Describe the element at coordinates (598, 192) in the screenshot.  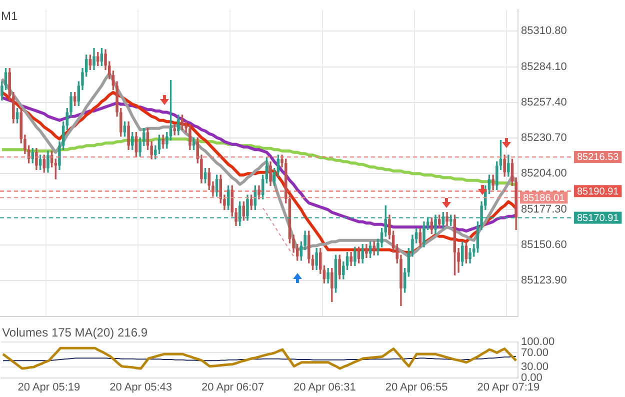
I see `ref-line-label: 85190.91` at that location.